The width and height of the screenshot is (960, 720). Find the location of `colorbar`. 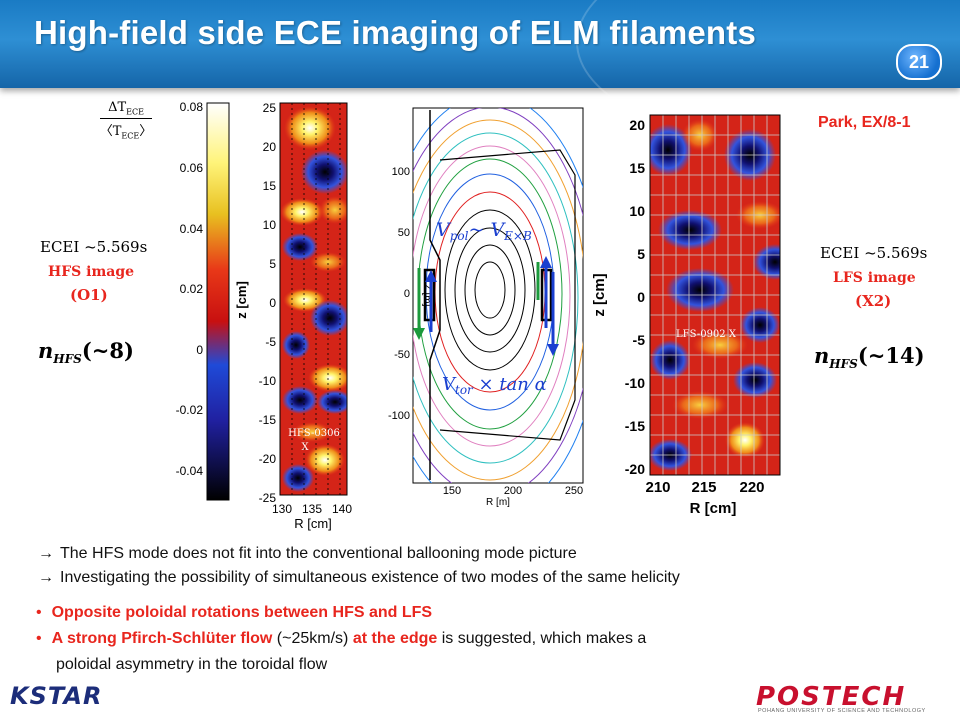

colorbar is located at coordinates (218, 301).